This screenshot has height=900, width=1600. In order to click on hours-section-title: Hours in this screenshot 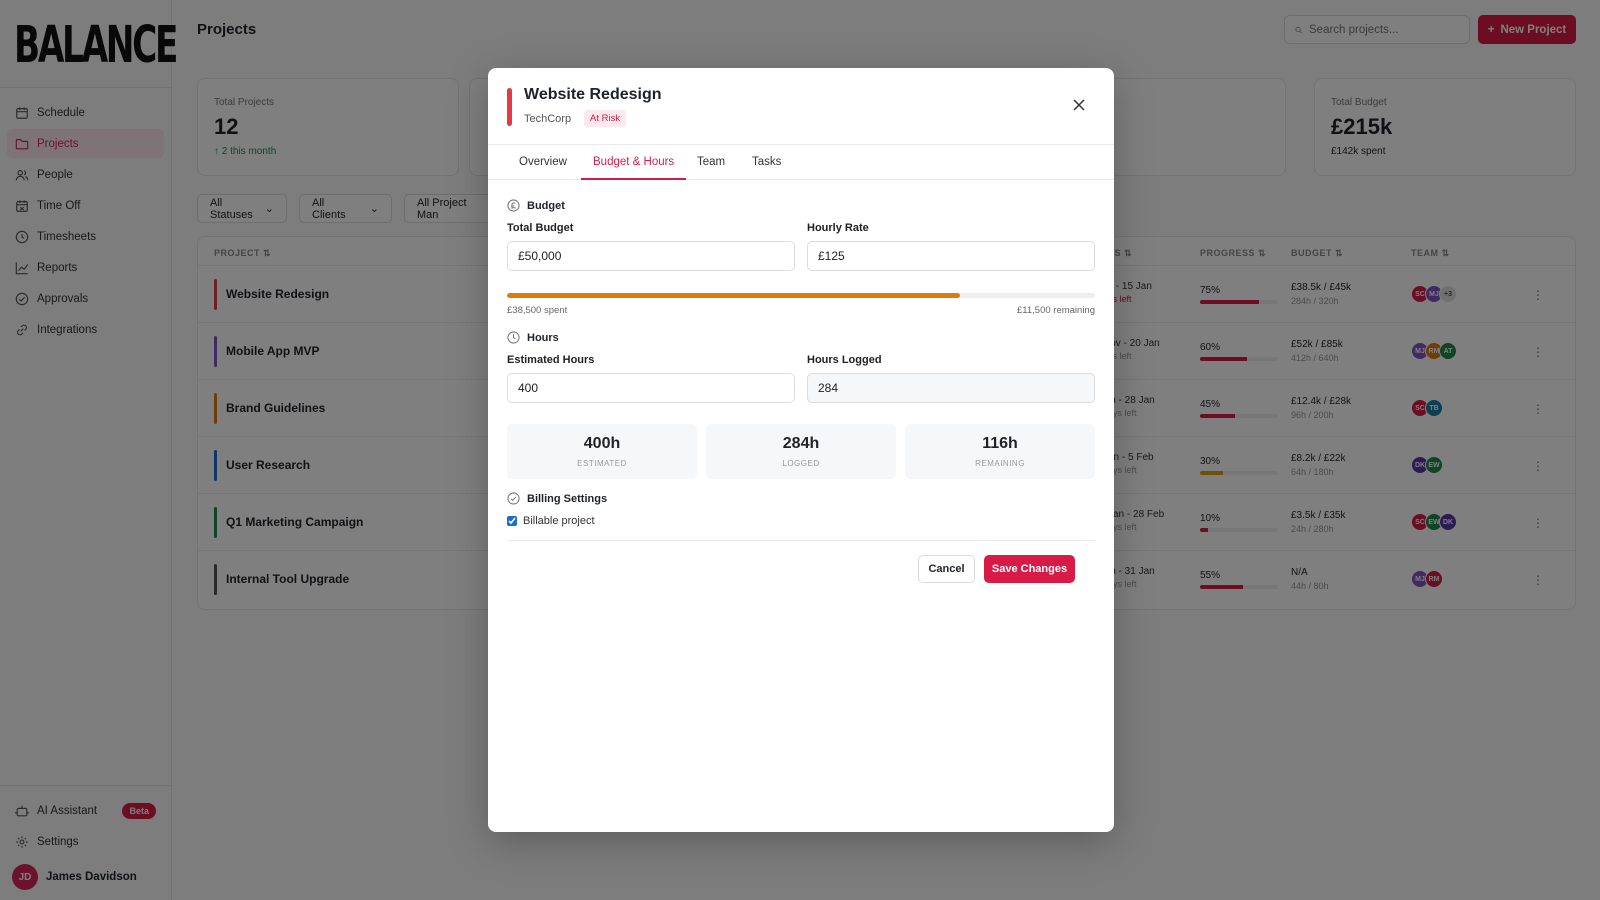, I will do `click(533, 337)`.